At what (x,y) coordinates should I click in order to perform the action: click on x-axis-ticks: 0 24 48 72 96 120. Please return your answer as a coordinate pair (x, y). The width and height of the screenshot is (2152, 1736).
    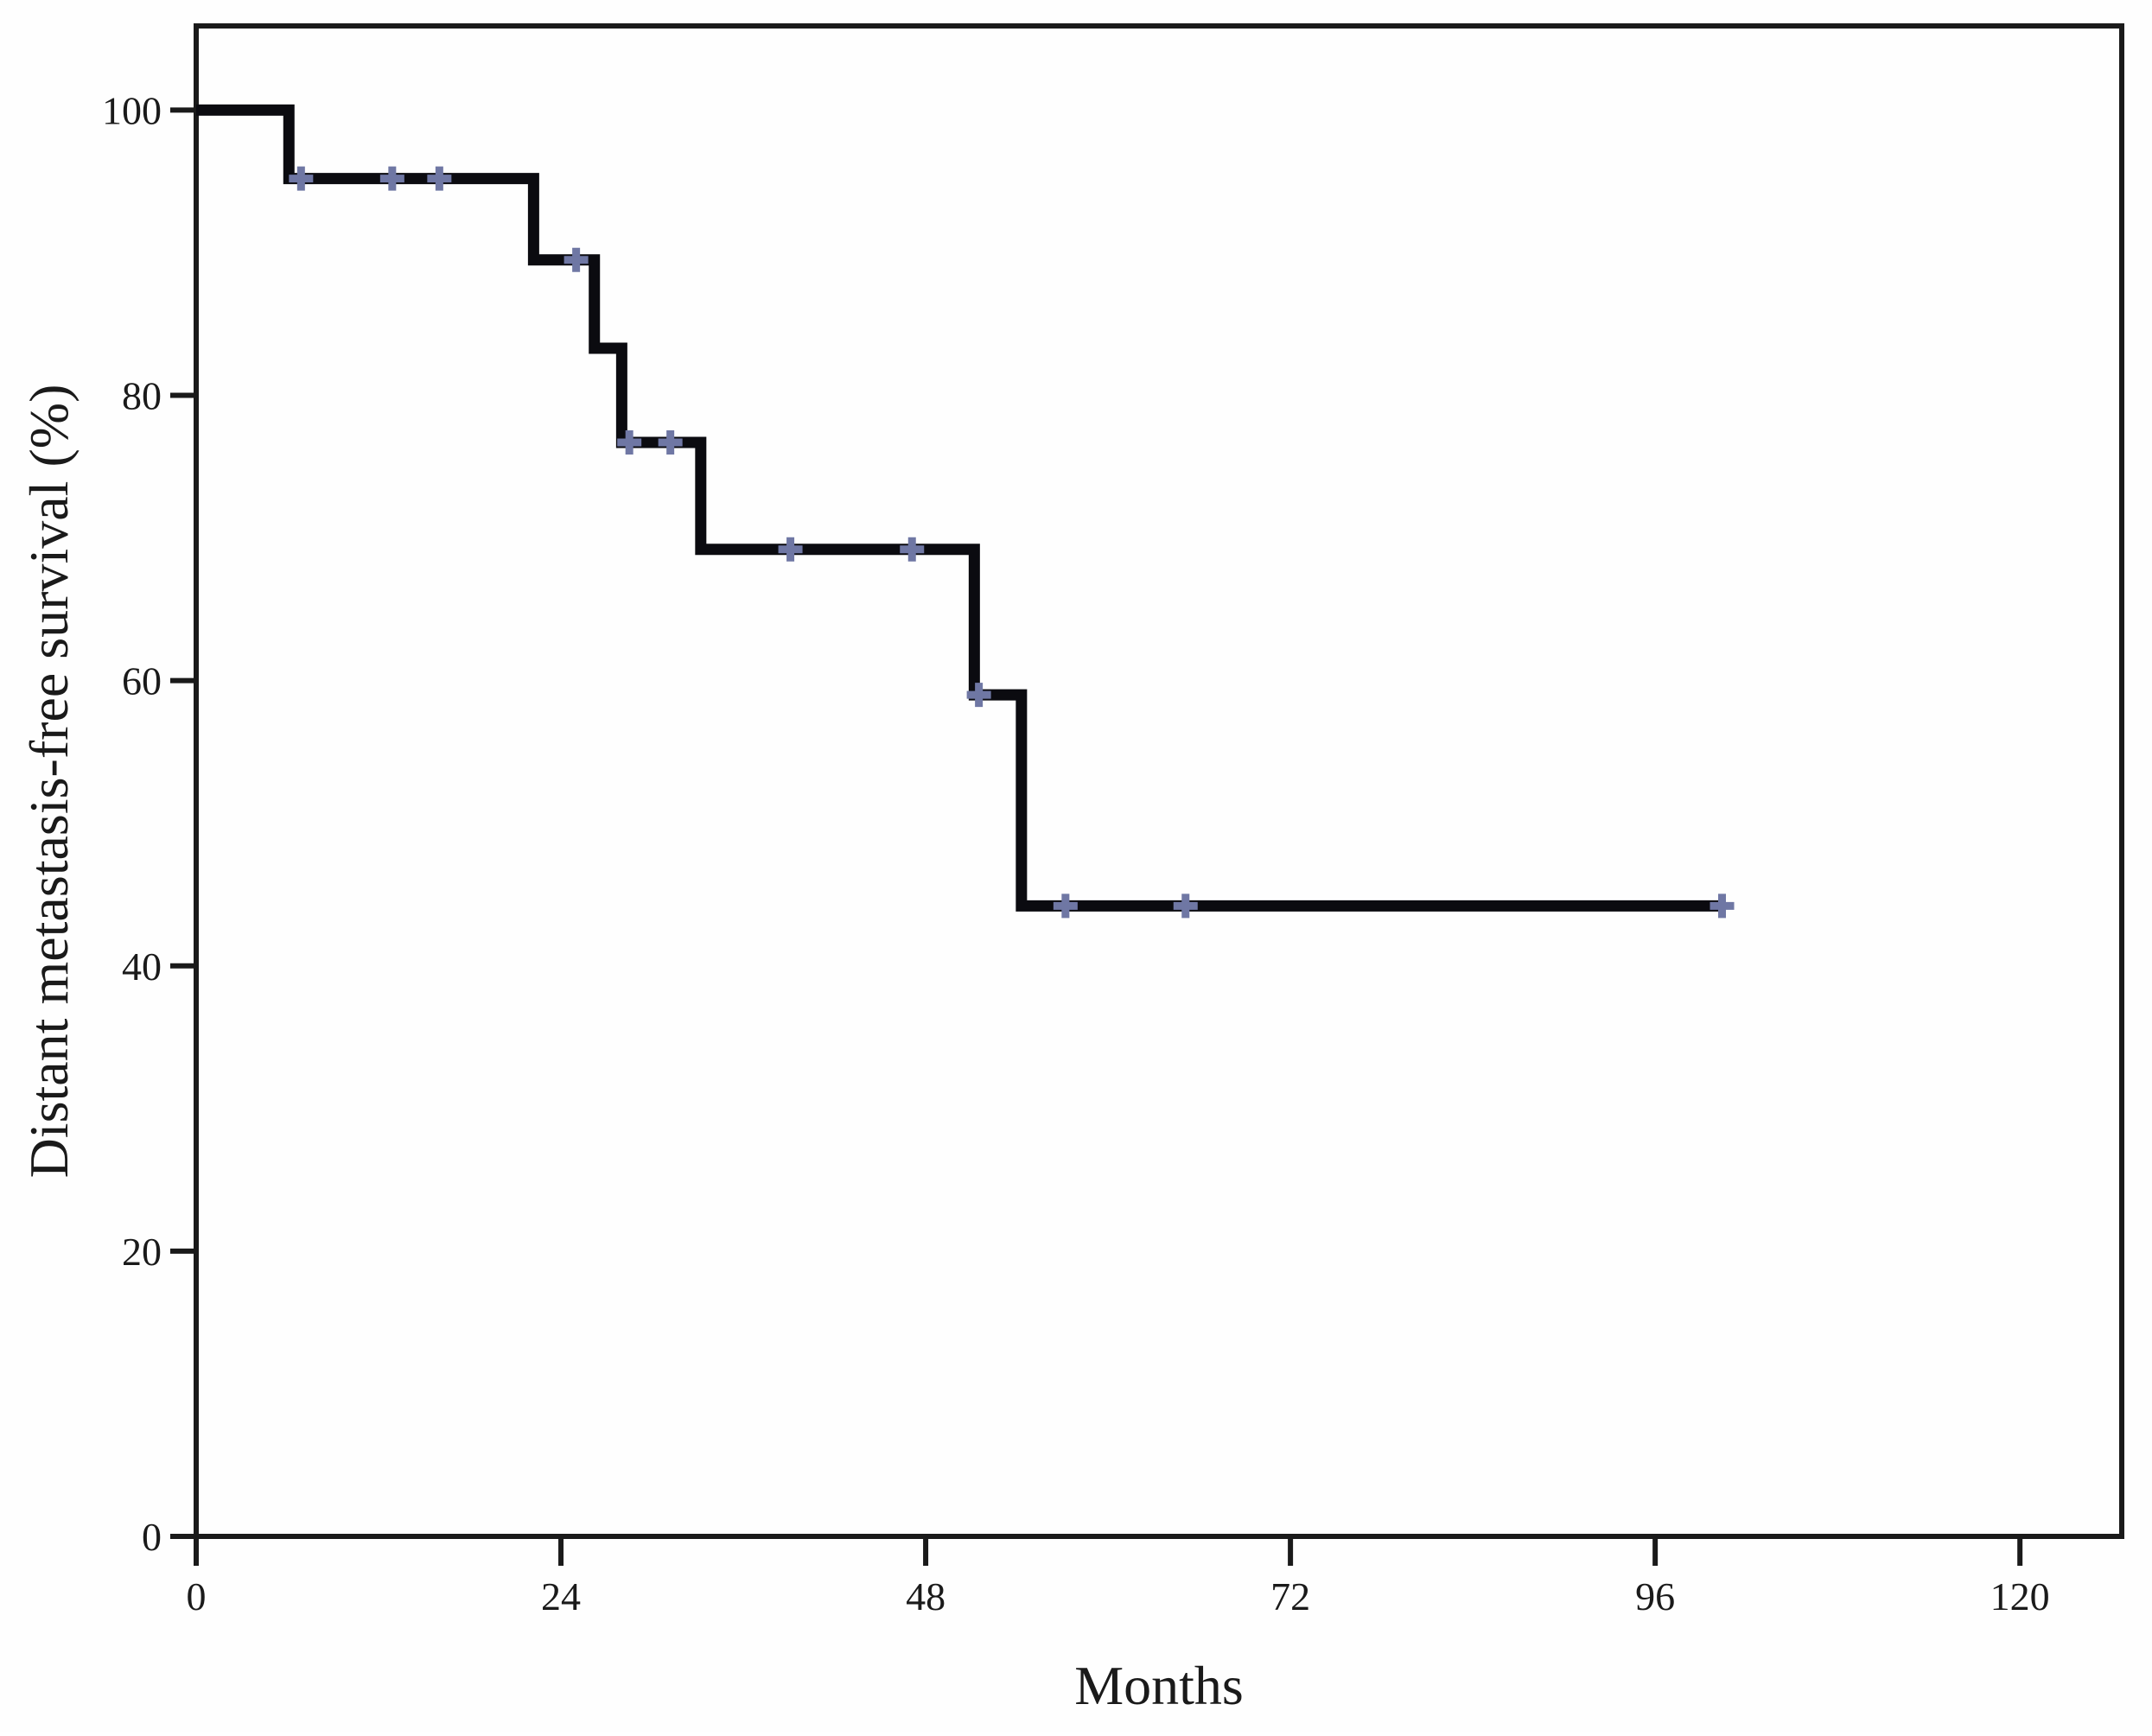
    Looking at the image, I should click on (1118, 1577).